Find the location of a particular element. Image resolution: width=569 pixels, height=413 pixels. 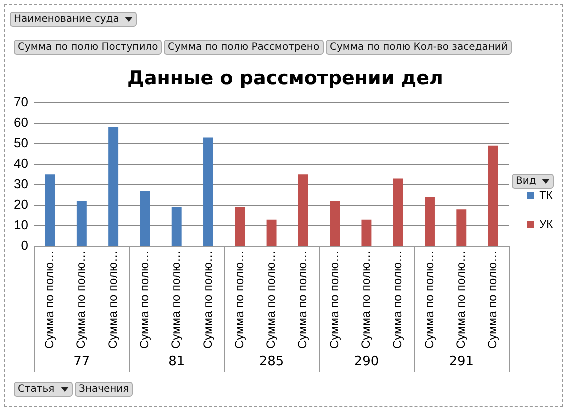

text: 81 is located at coordinates (177, 362).